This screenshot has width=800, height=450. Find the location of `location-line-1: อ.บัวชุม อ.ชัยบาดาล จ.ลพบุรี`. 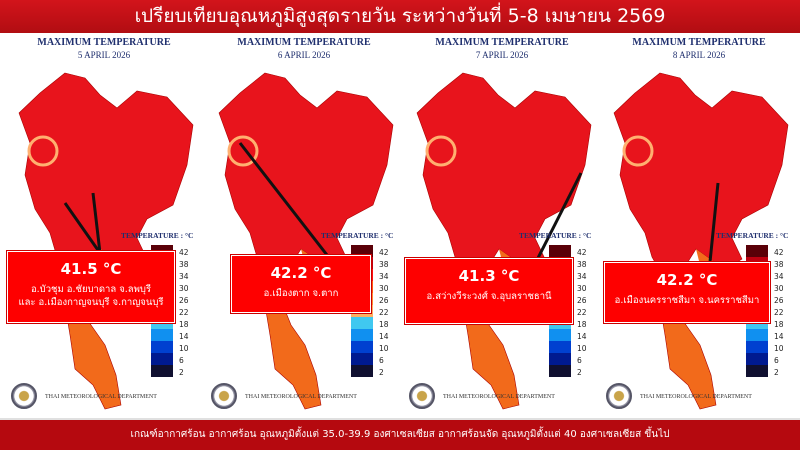

location-line-1: อ.บัวชุม อ.ชัยบาดาล จ.ลพบุรี is located at coordinates (91, 289).